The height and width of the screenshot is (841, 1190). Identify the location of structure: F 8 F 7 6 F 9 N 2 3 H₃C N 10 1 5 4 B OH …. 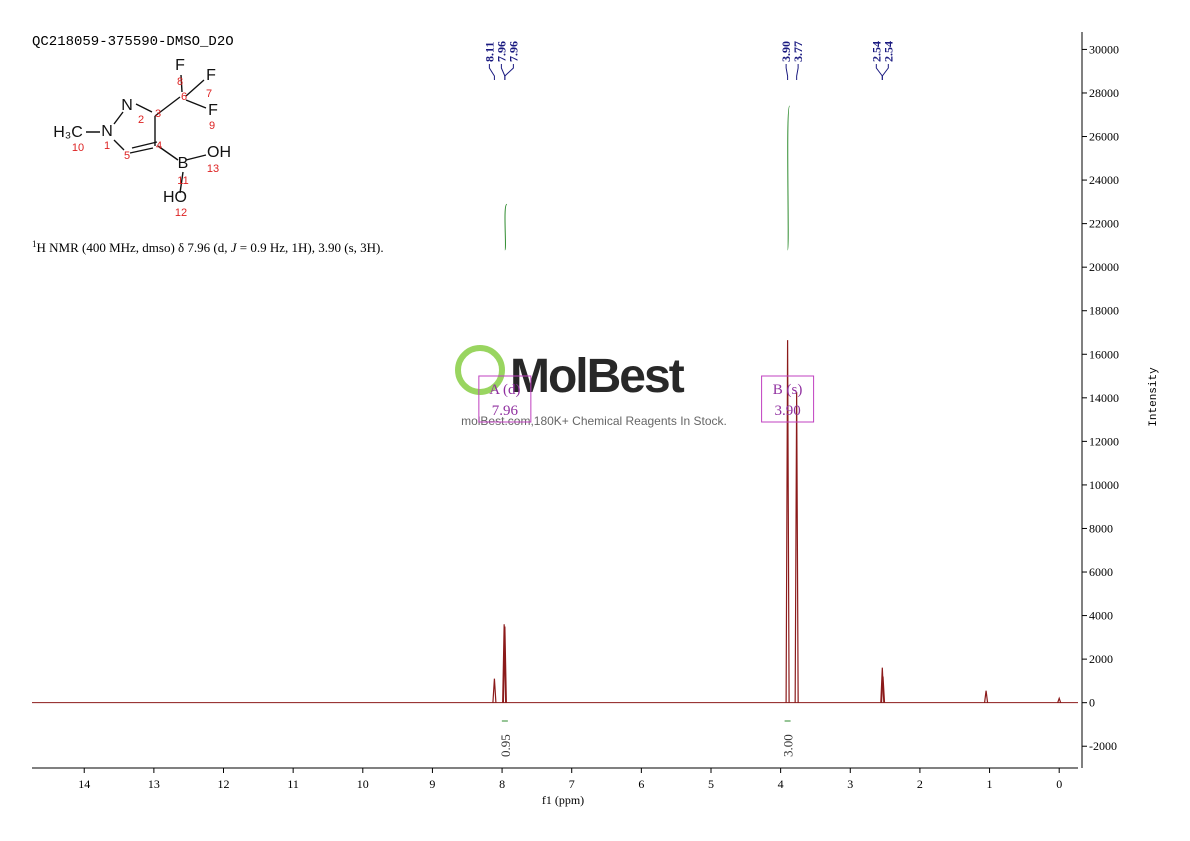
(142, 138).